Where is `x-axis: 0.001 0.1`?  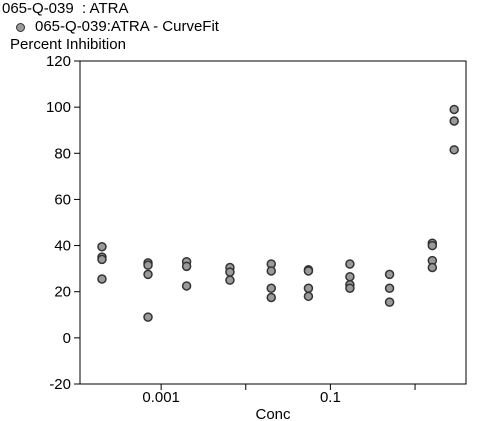
x-axis: 0.001 0.1 is located at coordinates (279, 395).